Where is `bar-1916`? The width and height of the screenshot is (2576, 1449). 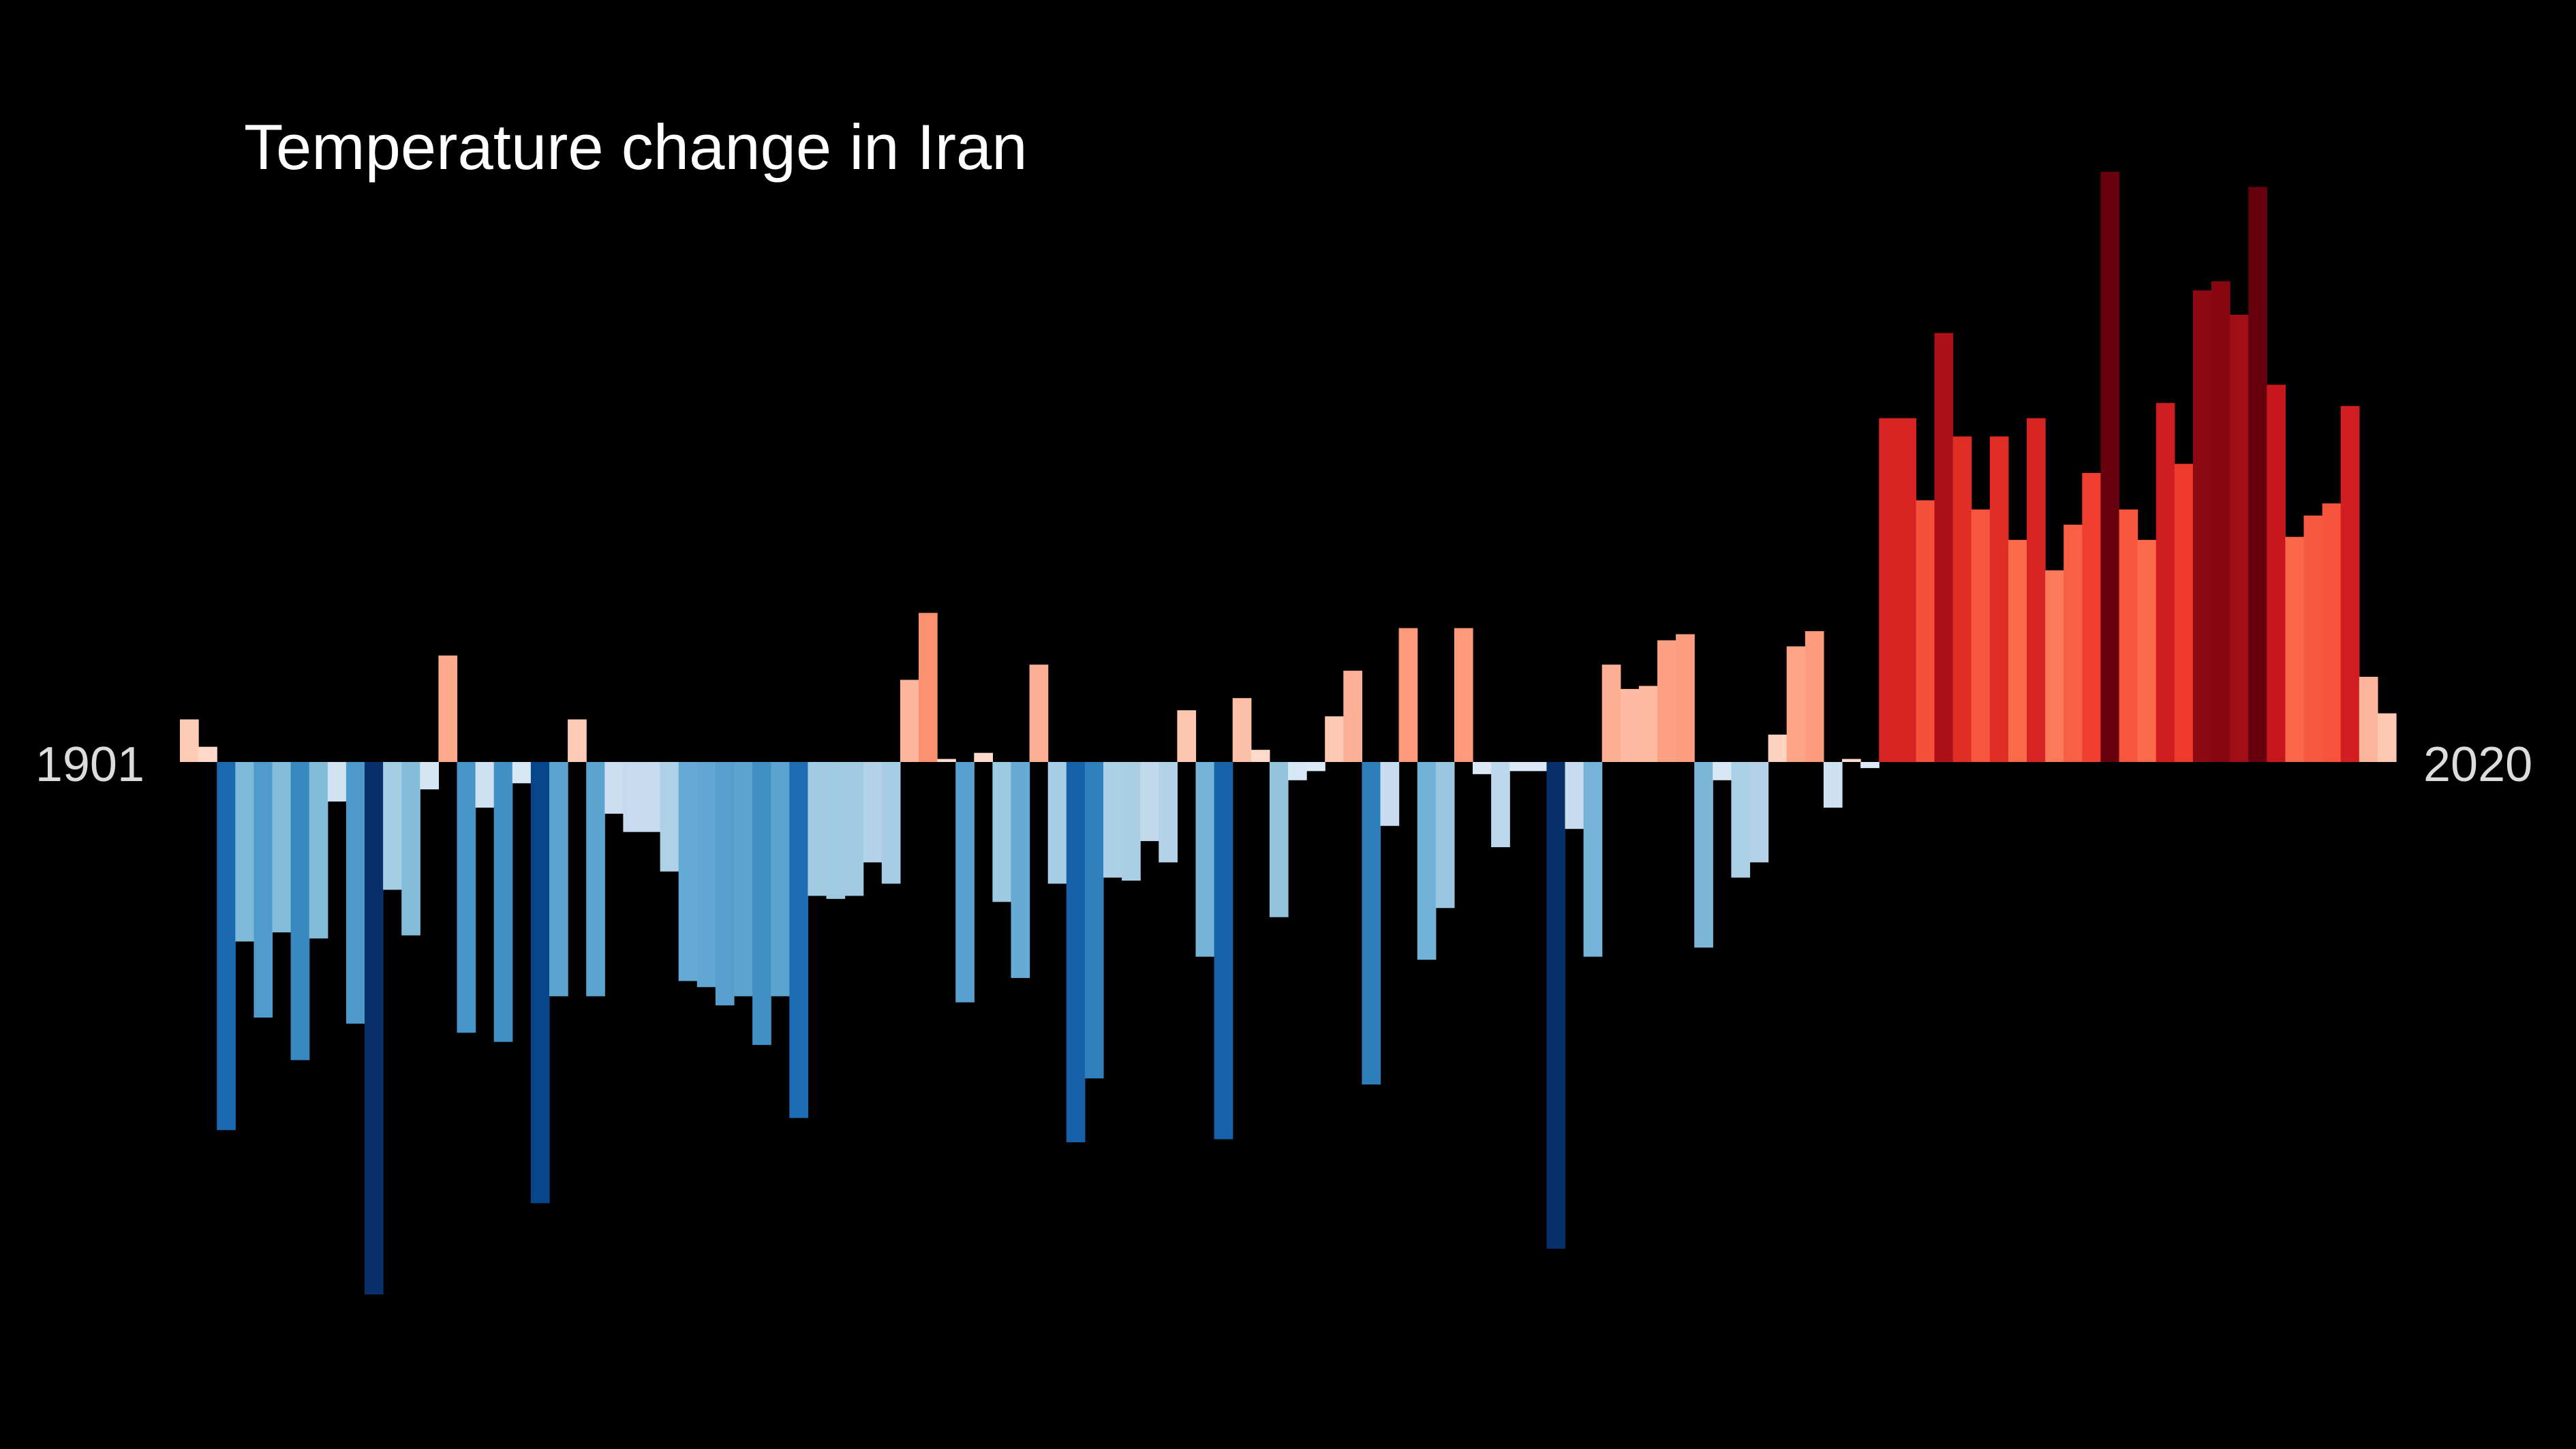
bar-1916 is located at coordinates (466, 897).